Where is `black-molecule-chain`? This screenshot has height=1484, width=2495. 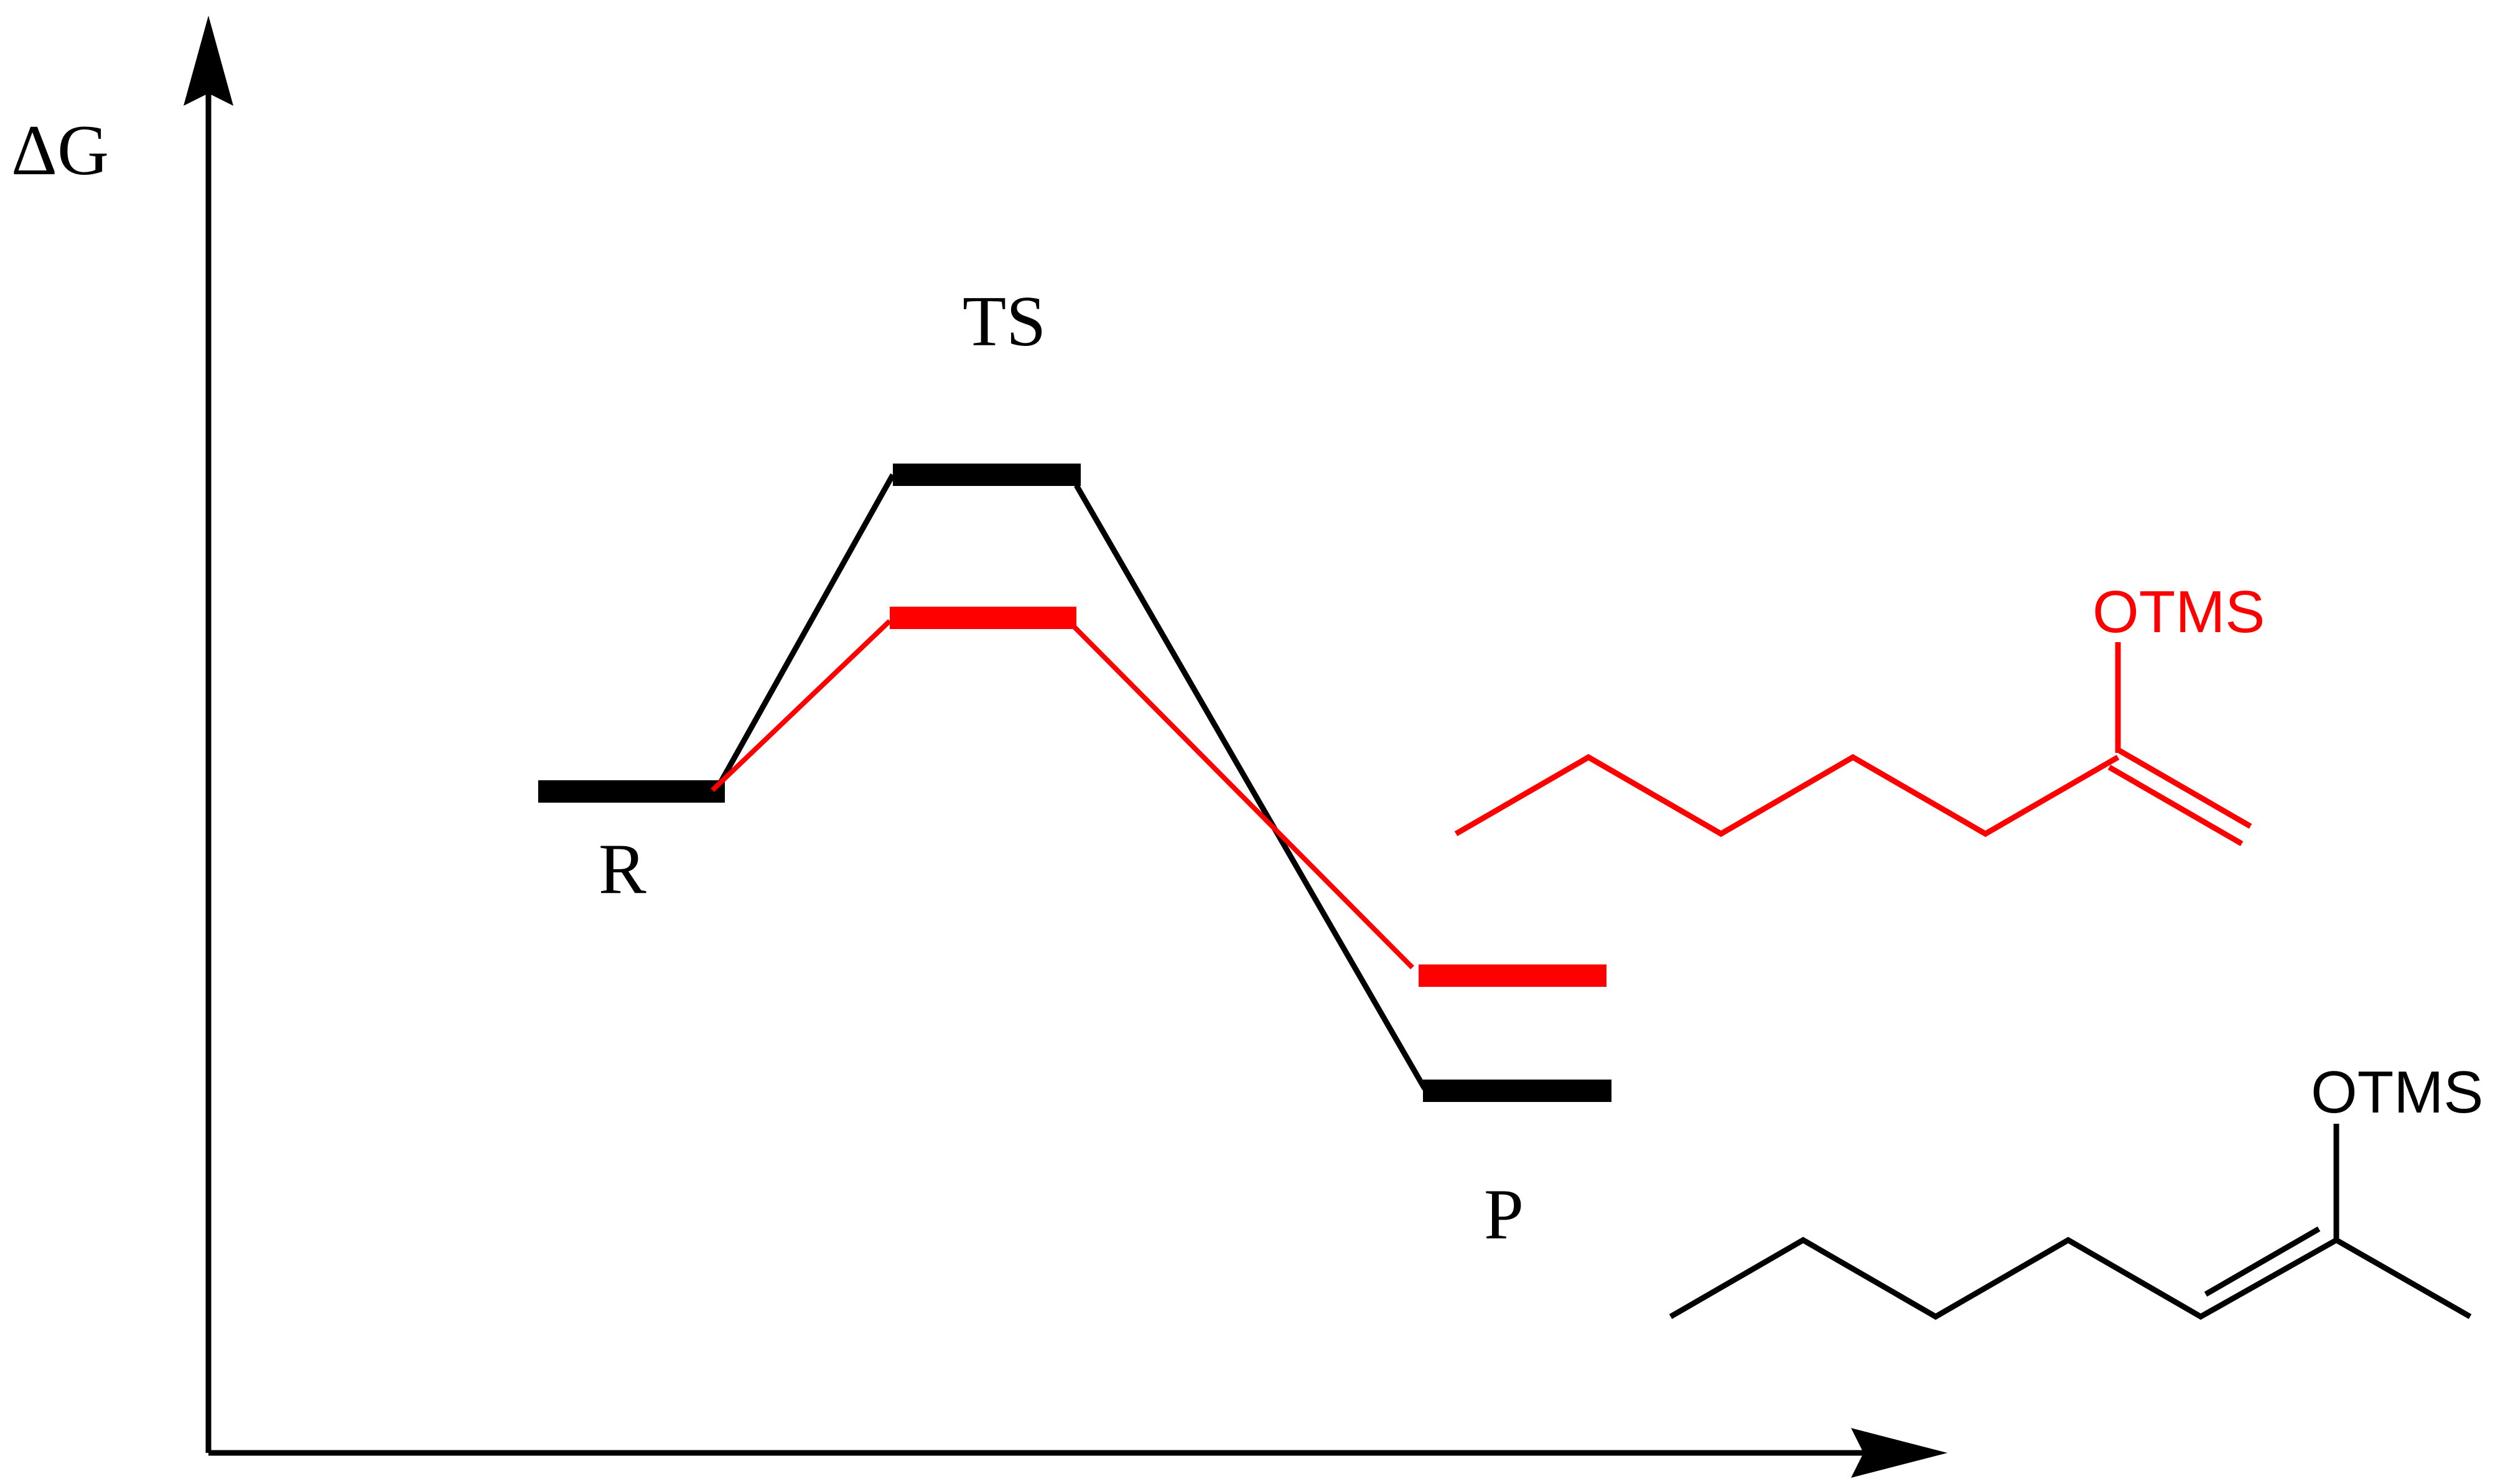
black-molecule-chain is located at coordinates (2071, 1278).